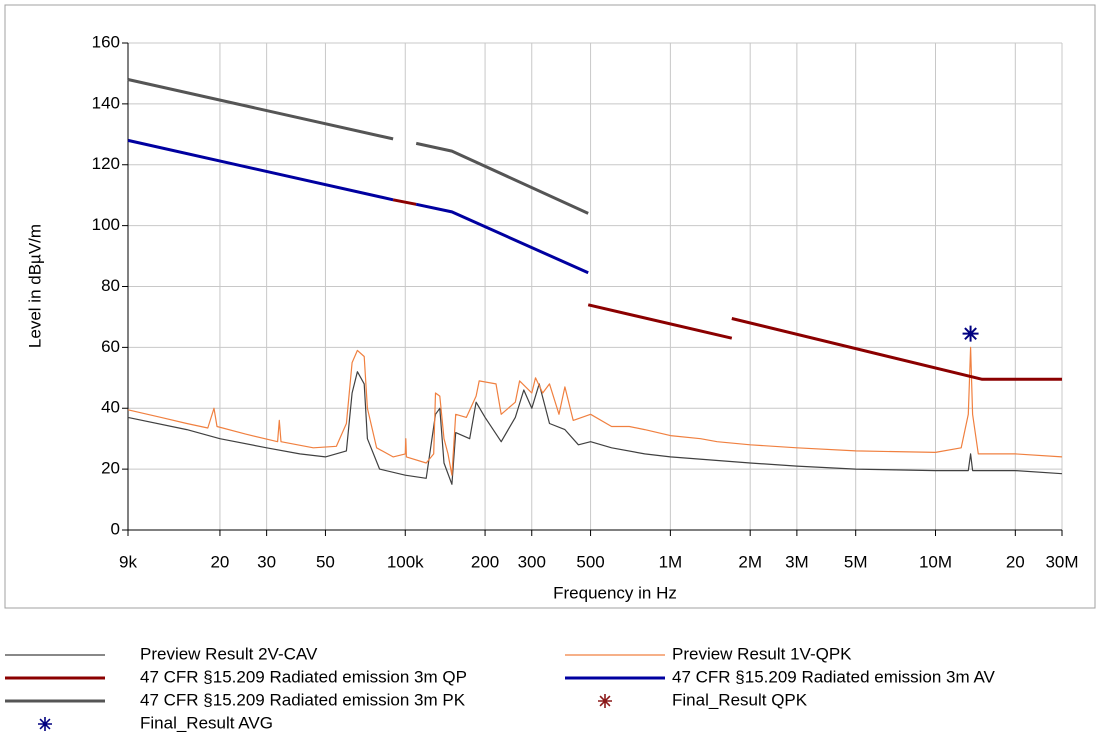 The image size is (1100, 745). What do you see at coordinates (128, 561) in the screenshot?
I see `x-tick-label: 9k` at bounding box center [128, 561].